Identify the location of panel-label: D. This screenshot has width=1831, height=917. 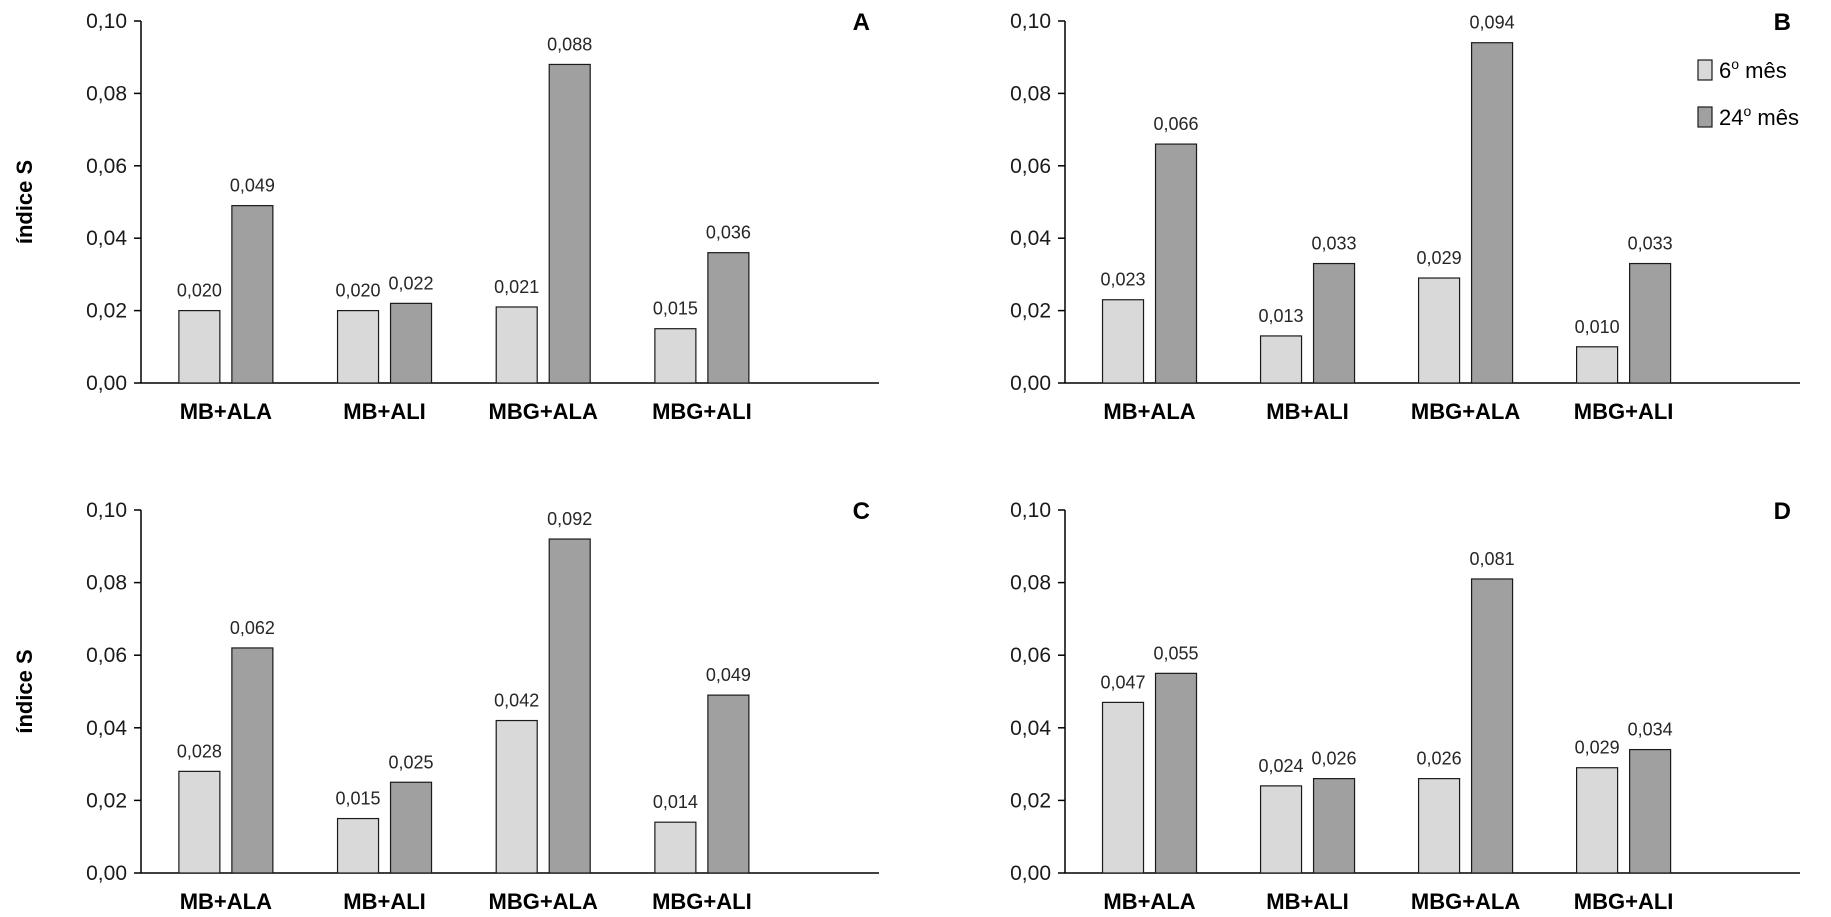
(1782, 511).